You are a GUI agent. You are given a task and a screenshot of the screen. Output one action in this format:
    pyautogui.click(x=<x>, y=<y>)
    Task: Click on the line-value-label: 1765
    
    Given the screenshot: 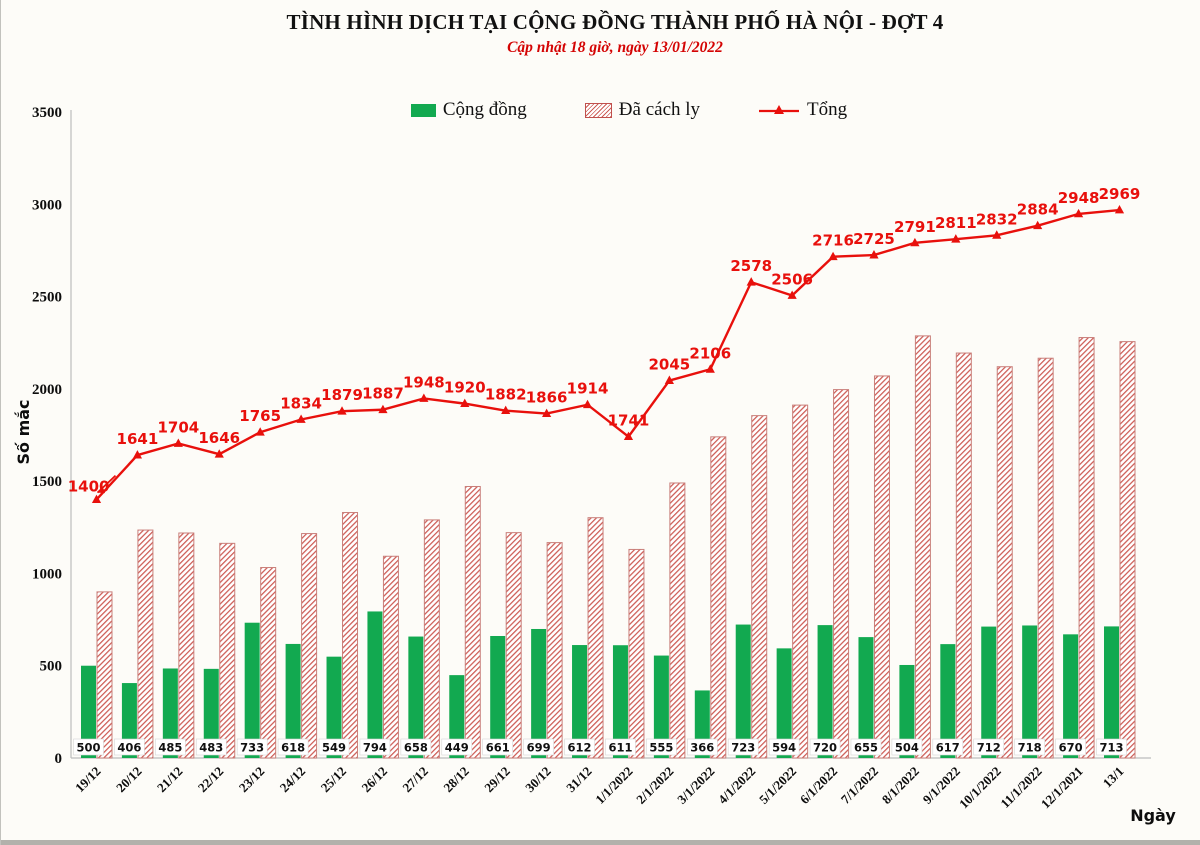 What is the action you would take?
    pyautogui.click(x=260, y=416)
    